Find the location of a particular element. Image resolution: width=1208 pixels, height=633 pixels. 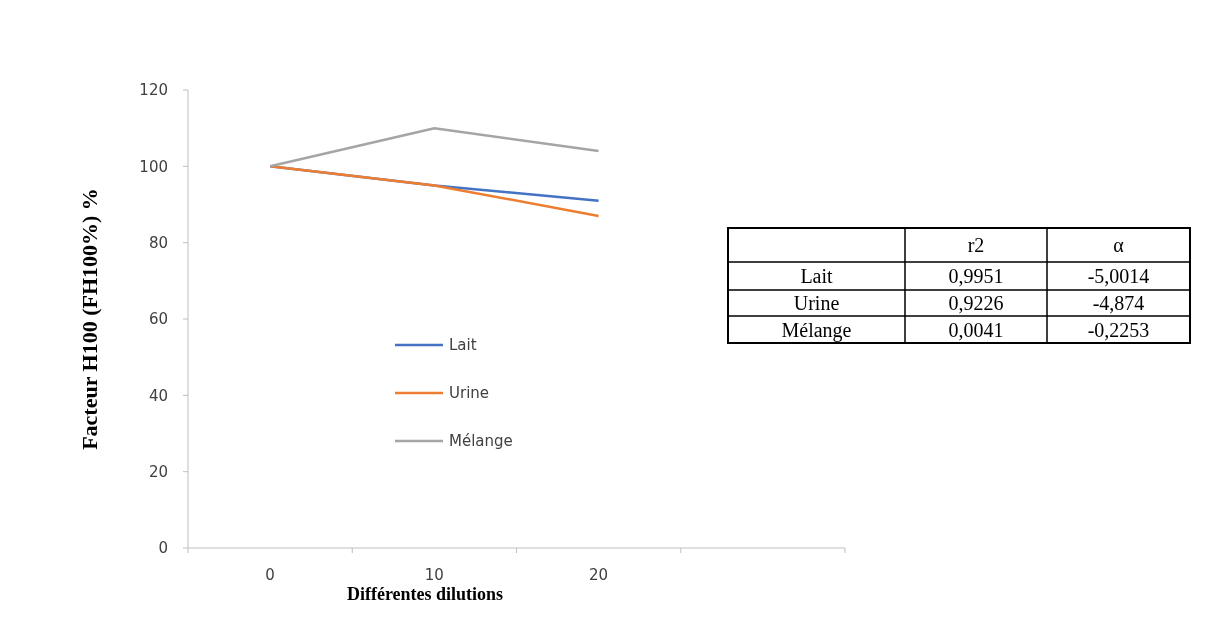

x-tick-label: 0 is located at coordinates (270, 575).